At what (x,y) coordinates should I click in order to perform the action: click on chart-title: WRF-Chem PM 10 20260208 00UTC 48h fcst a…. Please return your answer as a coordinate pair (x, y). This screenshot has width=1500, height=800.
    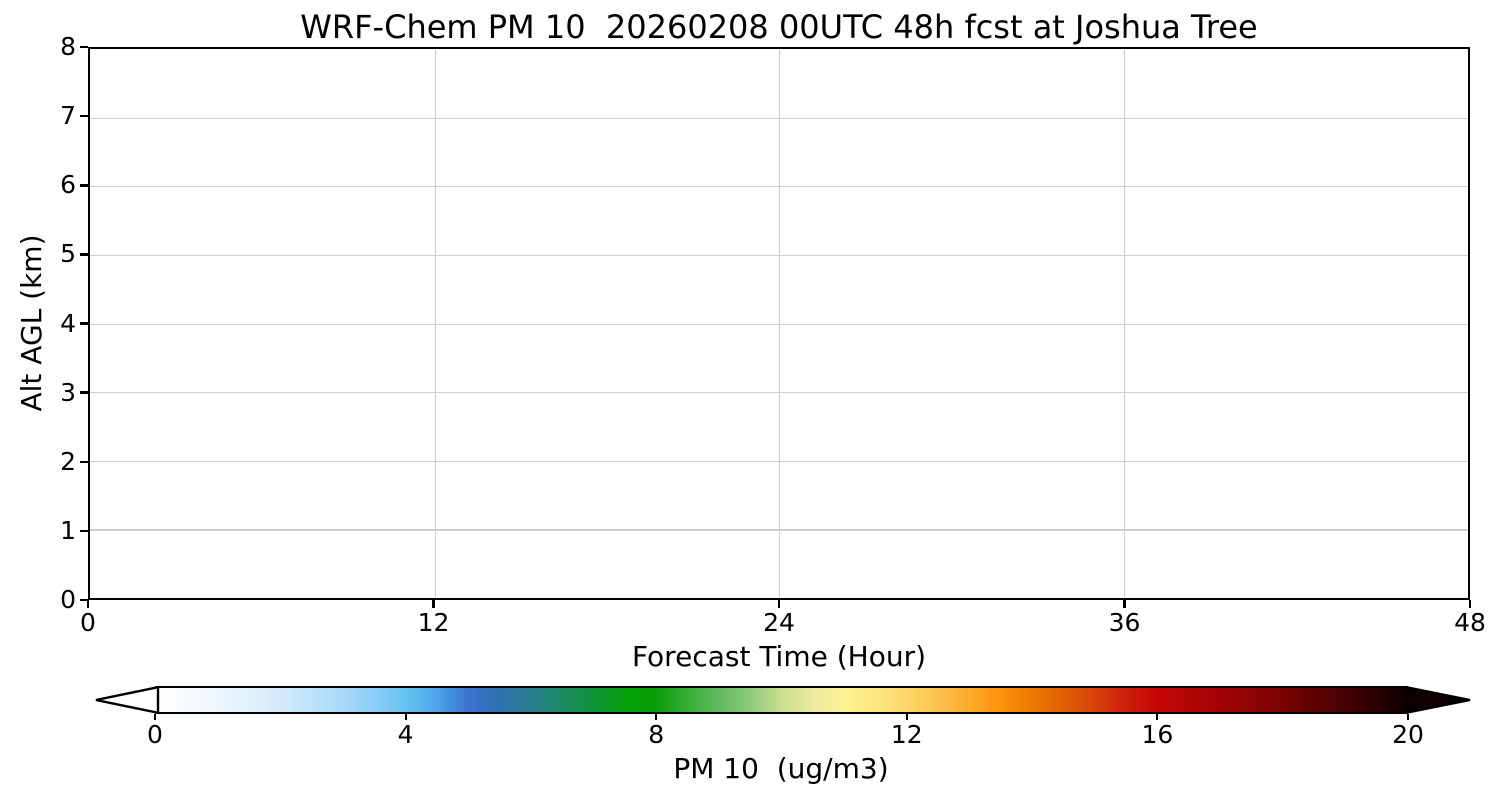
    Looking at the image, I should click on (779, 27).